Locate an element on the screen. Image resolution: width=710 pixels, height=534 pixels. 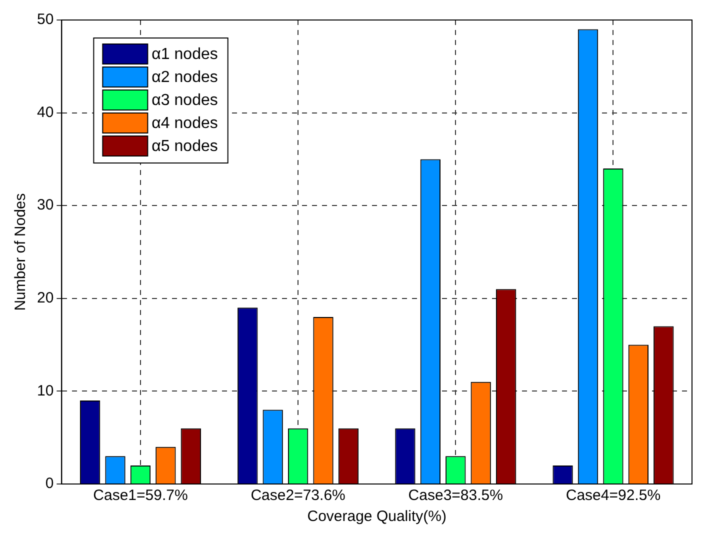
x-tick-label: Case2=73.6% is located at coordinates (298, 495).